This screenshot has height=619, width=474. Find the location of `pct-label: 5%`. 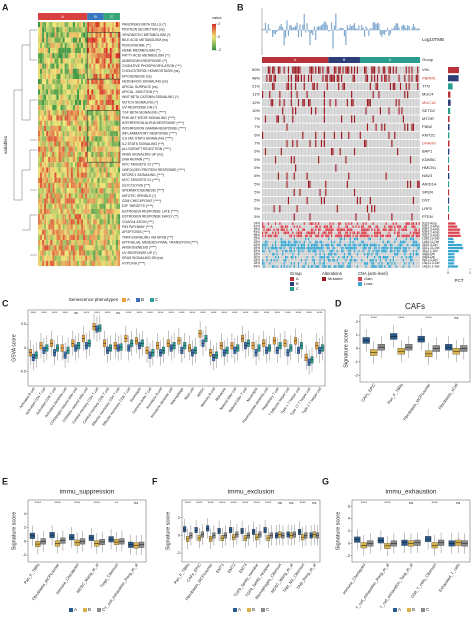

pct-label: 5% is located at coordinates (257, 208).